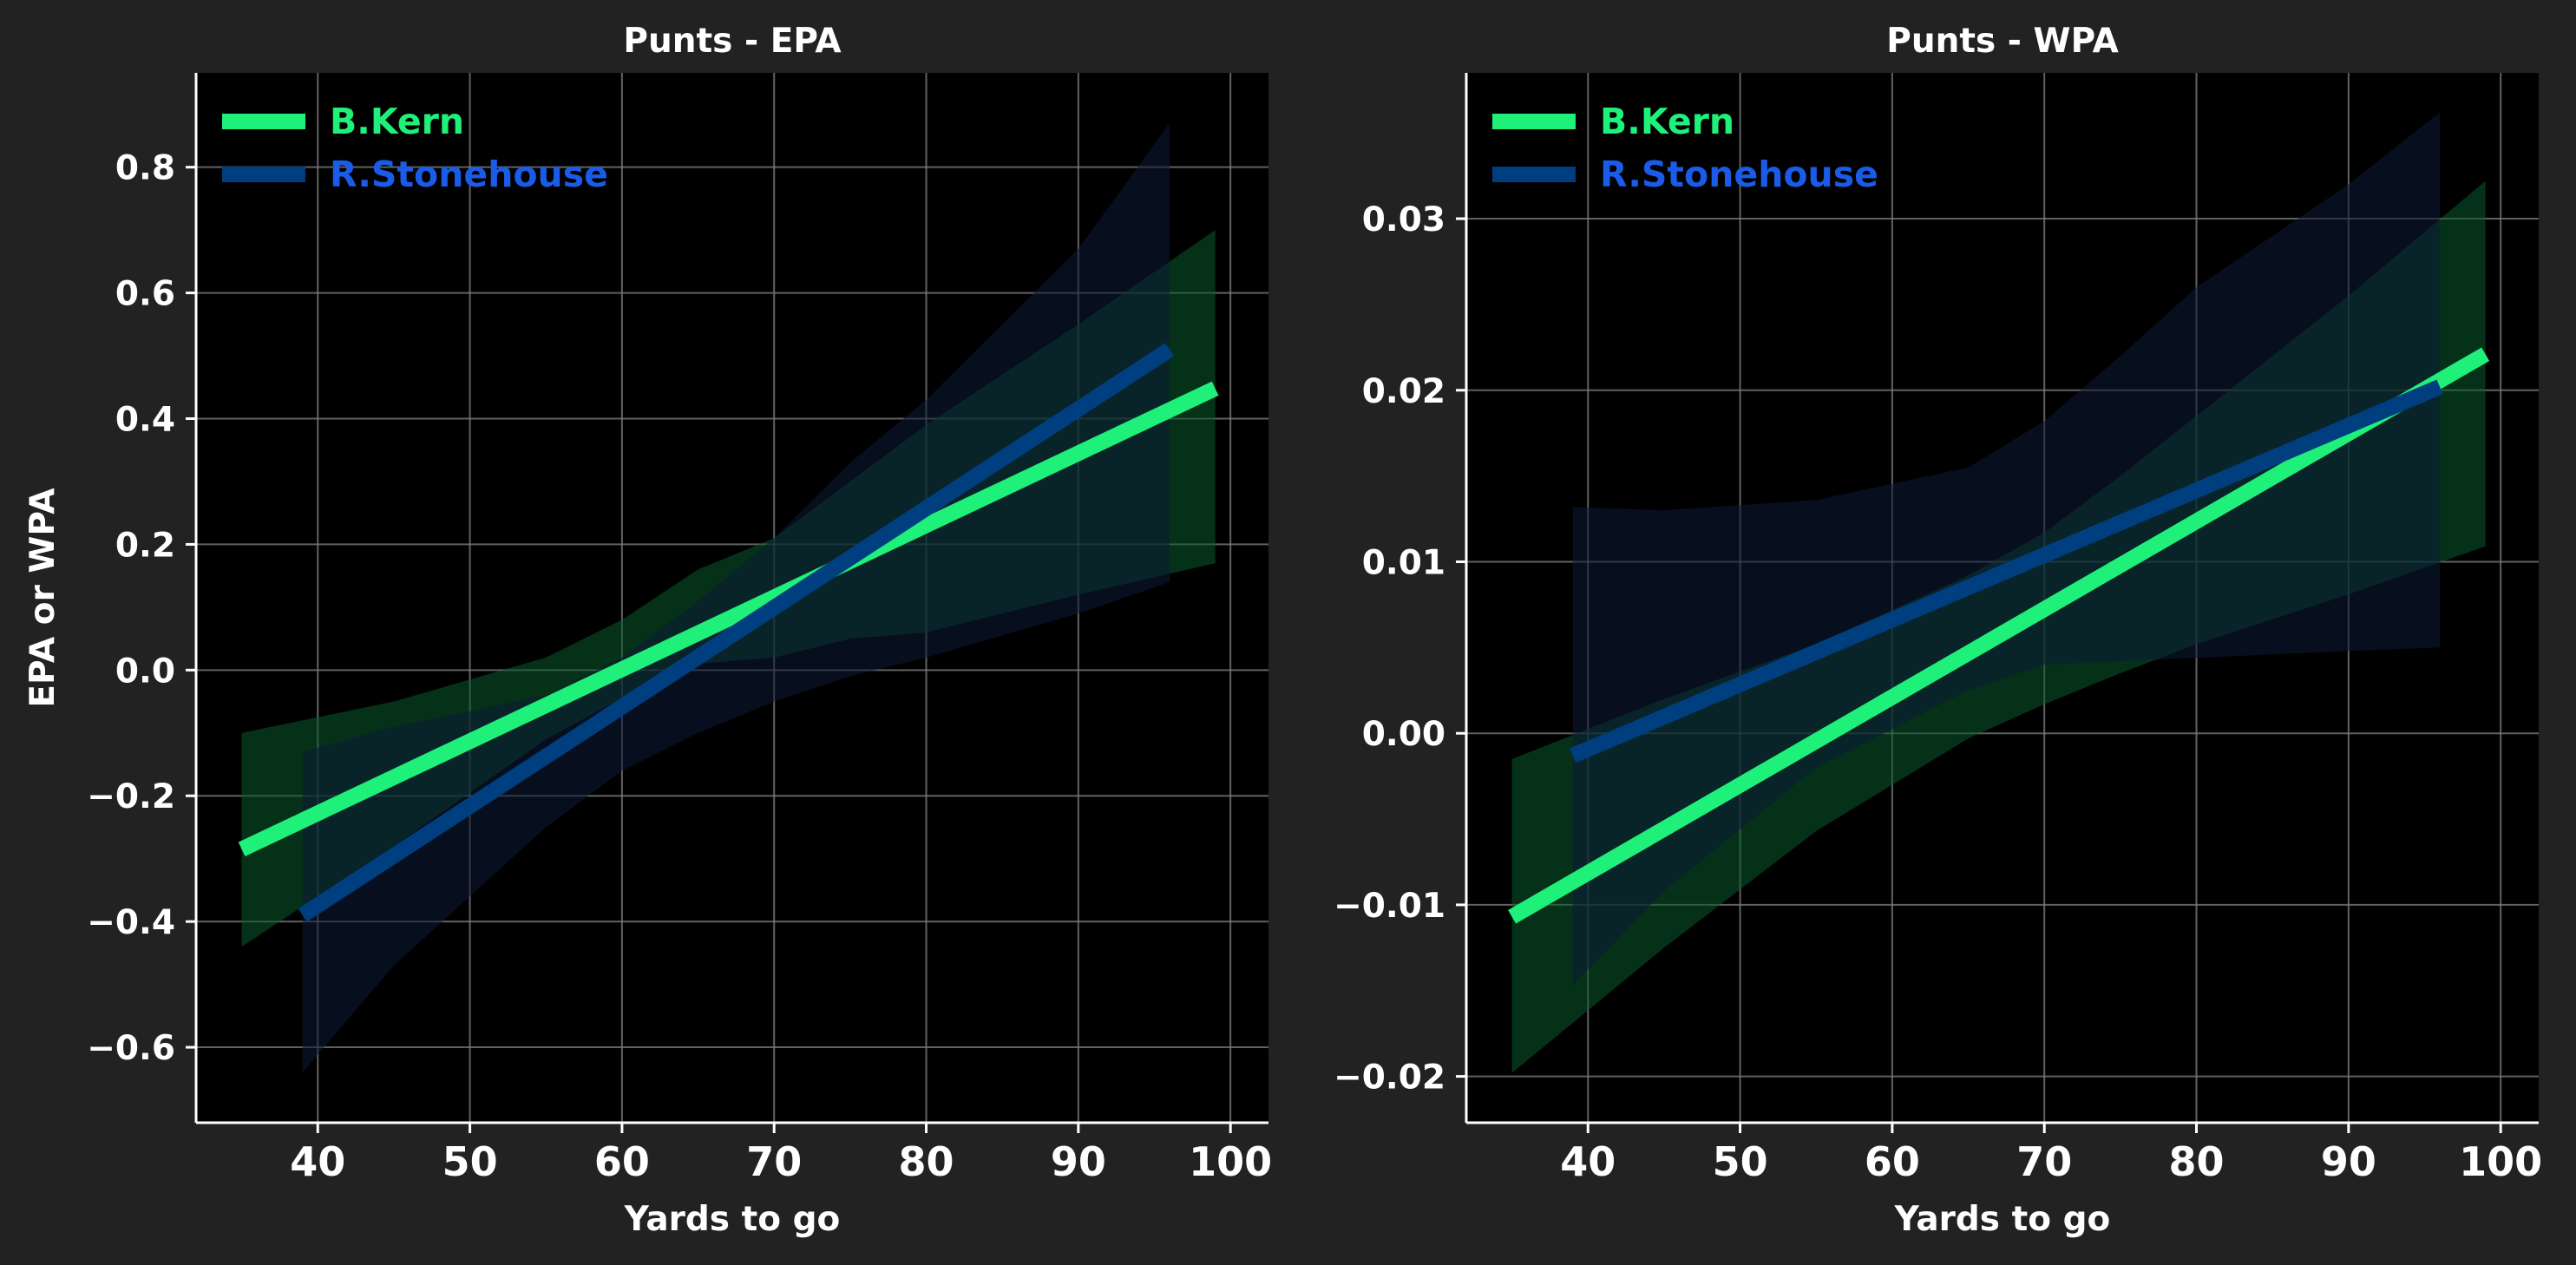  What do you see at coordinates (1389, 1078) in the screenshot?
I see `y-tick-label: −0.02` at bounding box center [1389, 1078].